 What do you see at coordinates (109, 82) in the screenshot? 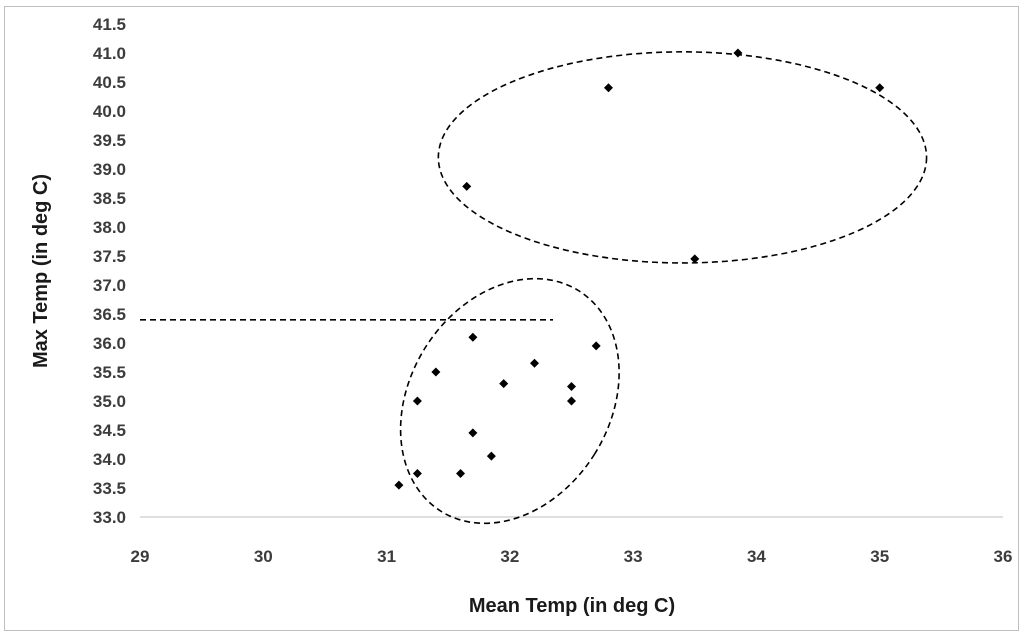
I see `y-tick-label: 40.5` at bounding box center [109, 82].